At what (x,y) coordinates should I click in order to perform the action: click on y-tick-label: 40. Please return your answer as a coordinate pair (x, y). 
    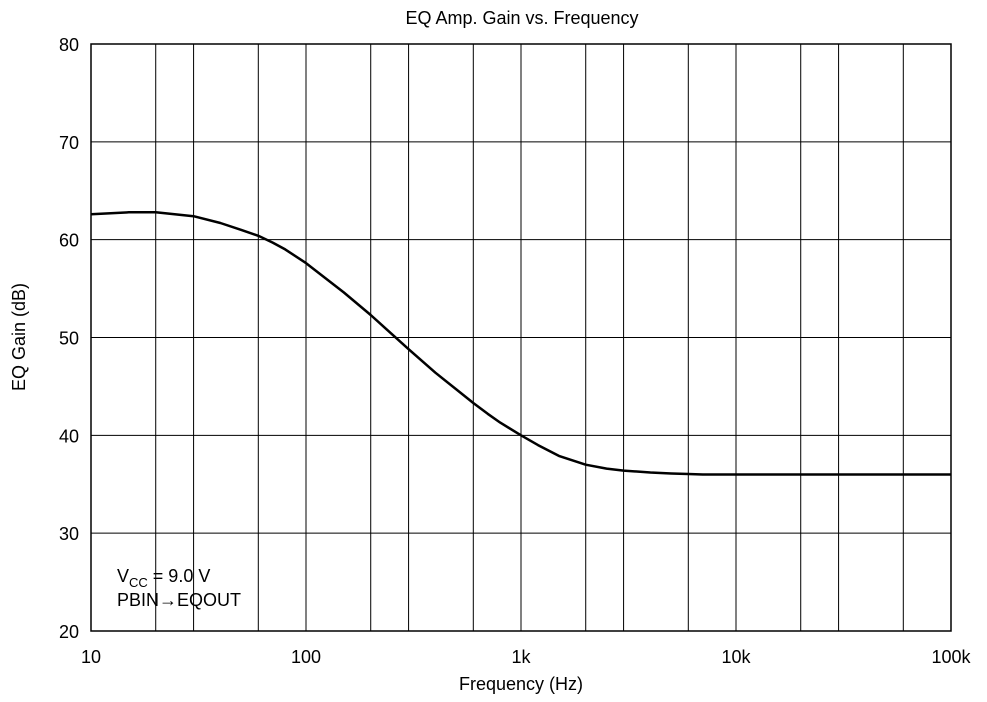
    Looking at the image, I should click on (69, 436).